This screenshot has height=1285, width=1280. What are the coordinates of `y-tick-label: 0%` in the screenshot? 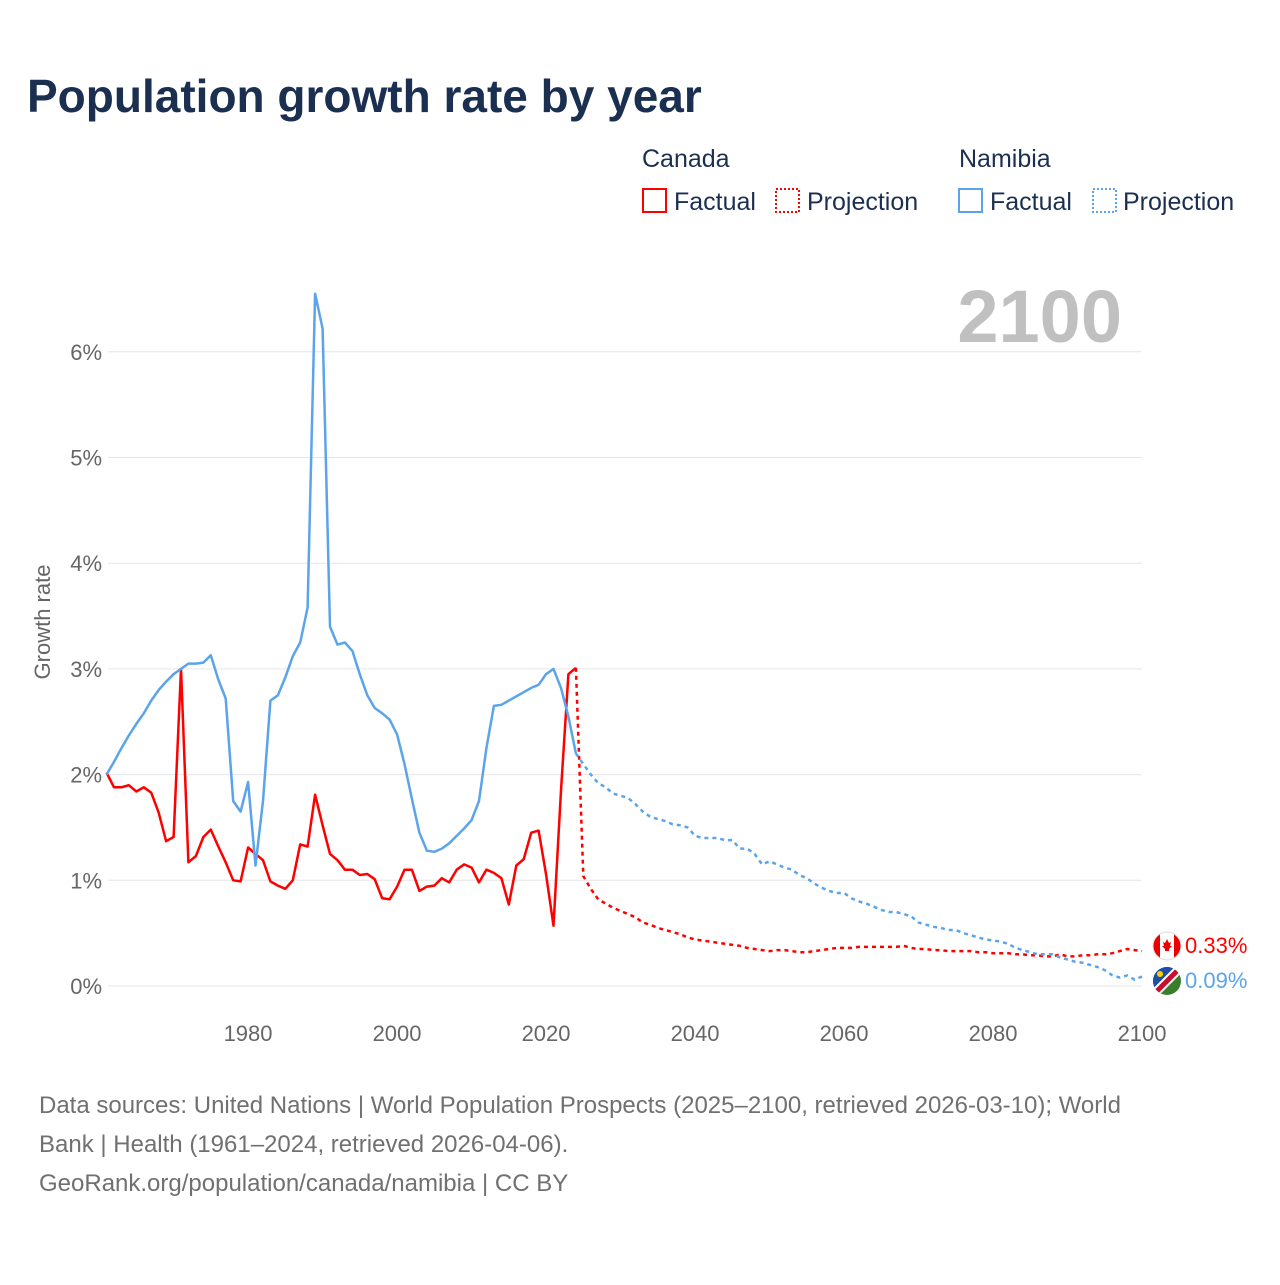 It's located at (86, 986).